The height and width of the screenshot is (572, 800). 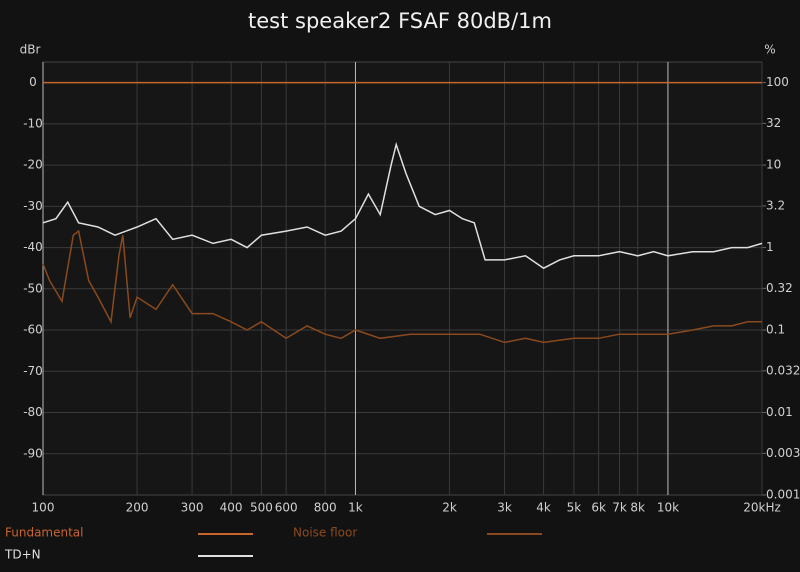 What do you see at coordinates (773, 165) in the screenshot?
I see `y2-tick-label: 10` at bounding box center [773, 165].